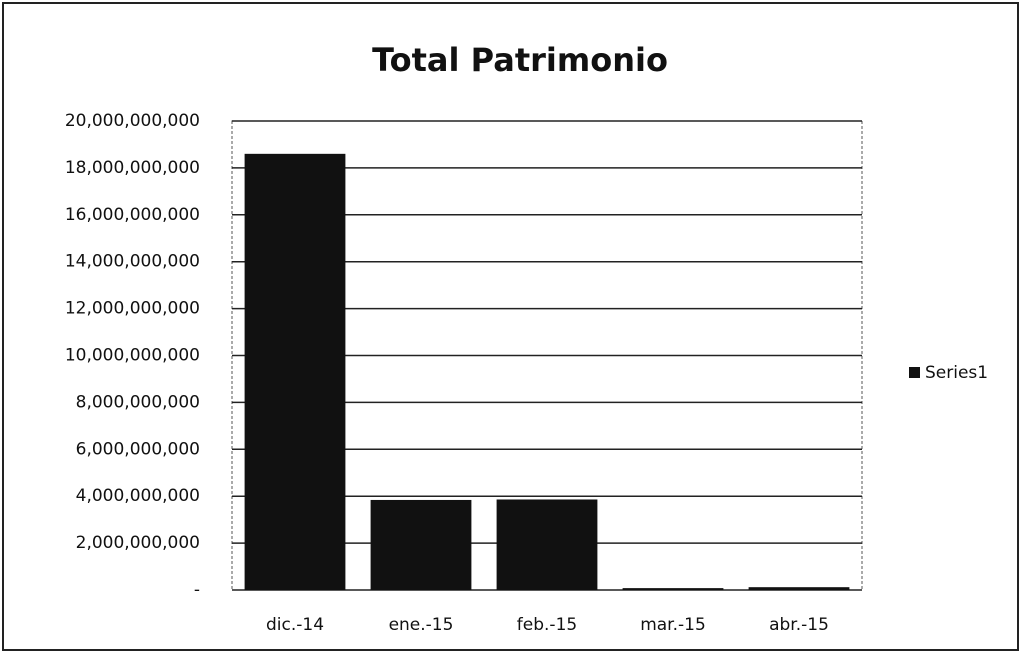 This screenshot has height=653, width=1021. I want to click on x-tick-label: feb.-15, so click(547, 625).